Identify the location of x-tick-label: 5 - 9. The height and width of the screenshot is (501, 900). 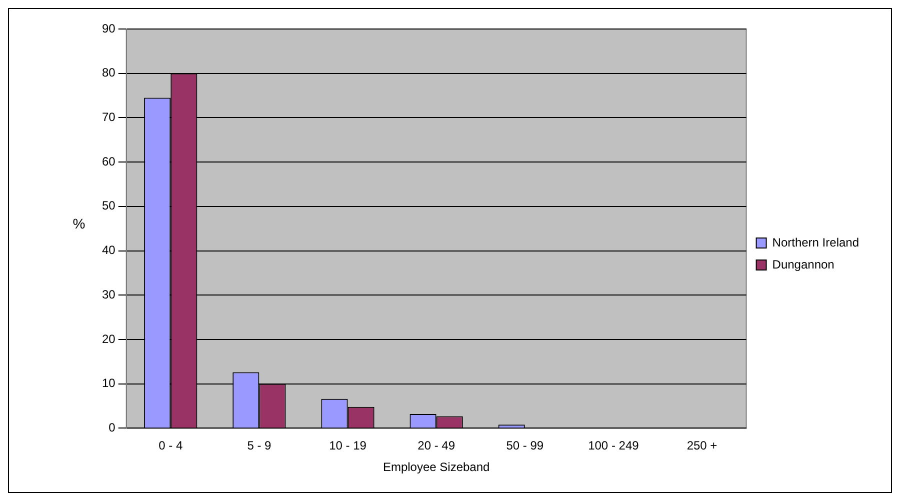
(259, 445).